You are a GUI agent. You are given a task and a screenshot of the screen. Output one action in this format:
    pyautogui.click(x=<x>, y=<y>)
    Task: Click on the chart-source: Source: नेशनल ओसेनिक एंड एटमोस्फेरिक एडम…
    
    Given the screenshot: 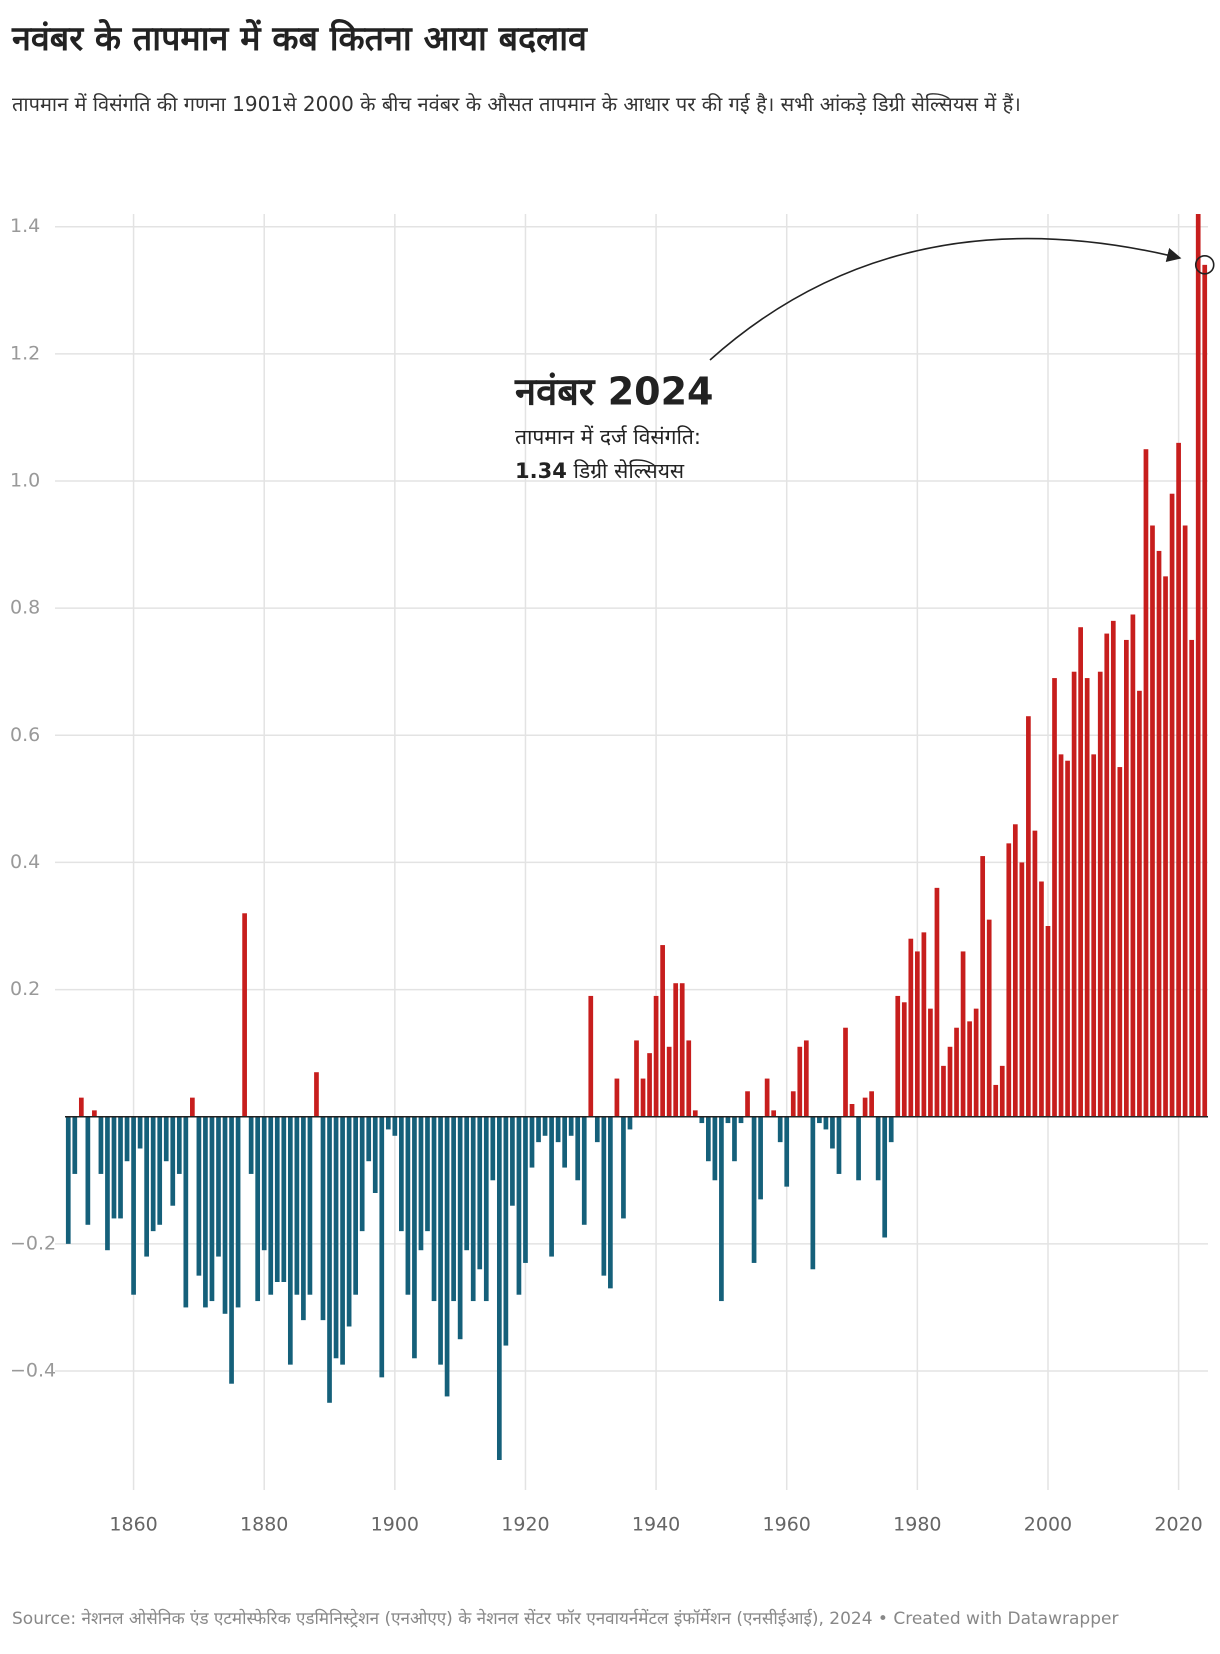 What is the action you would take?
    pyautogui.click(x=565, y=1619)
    